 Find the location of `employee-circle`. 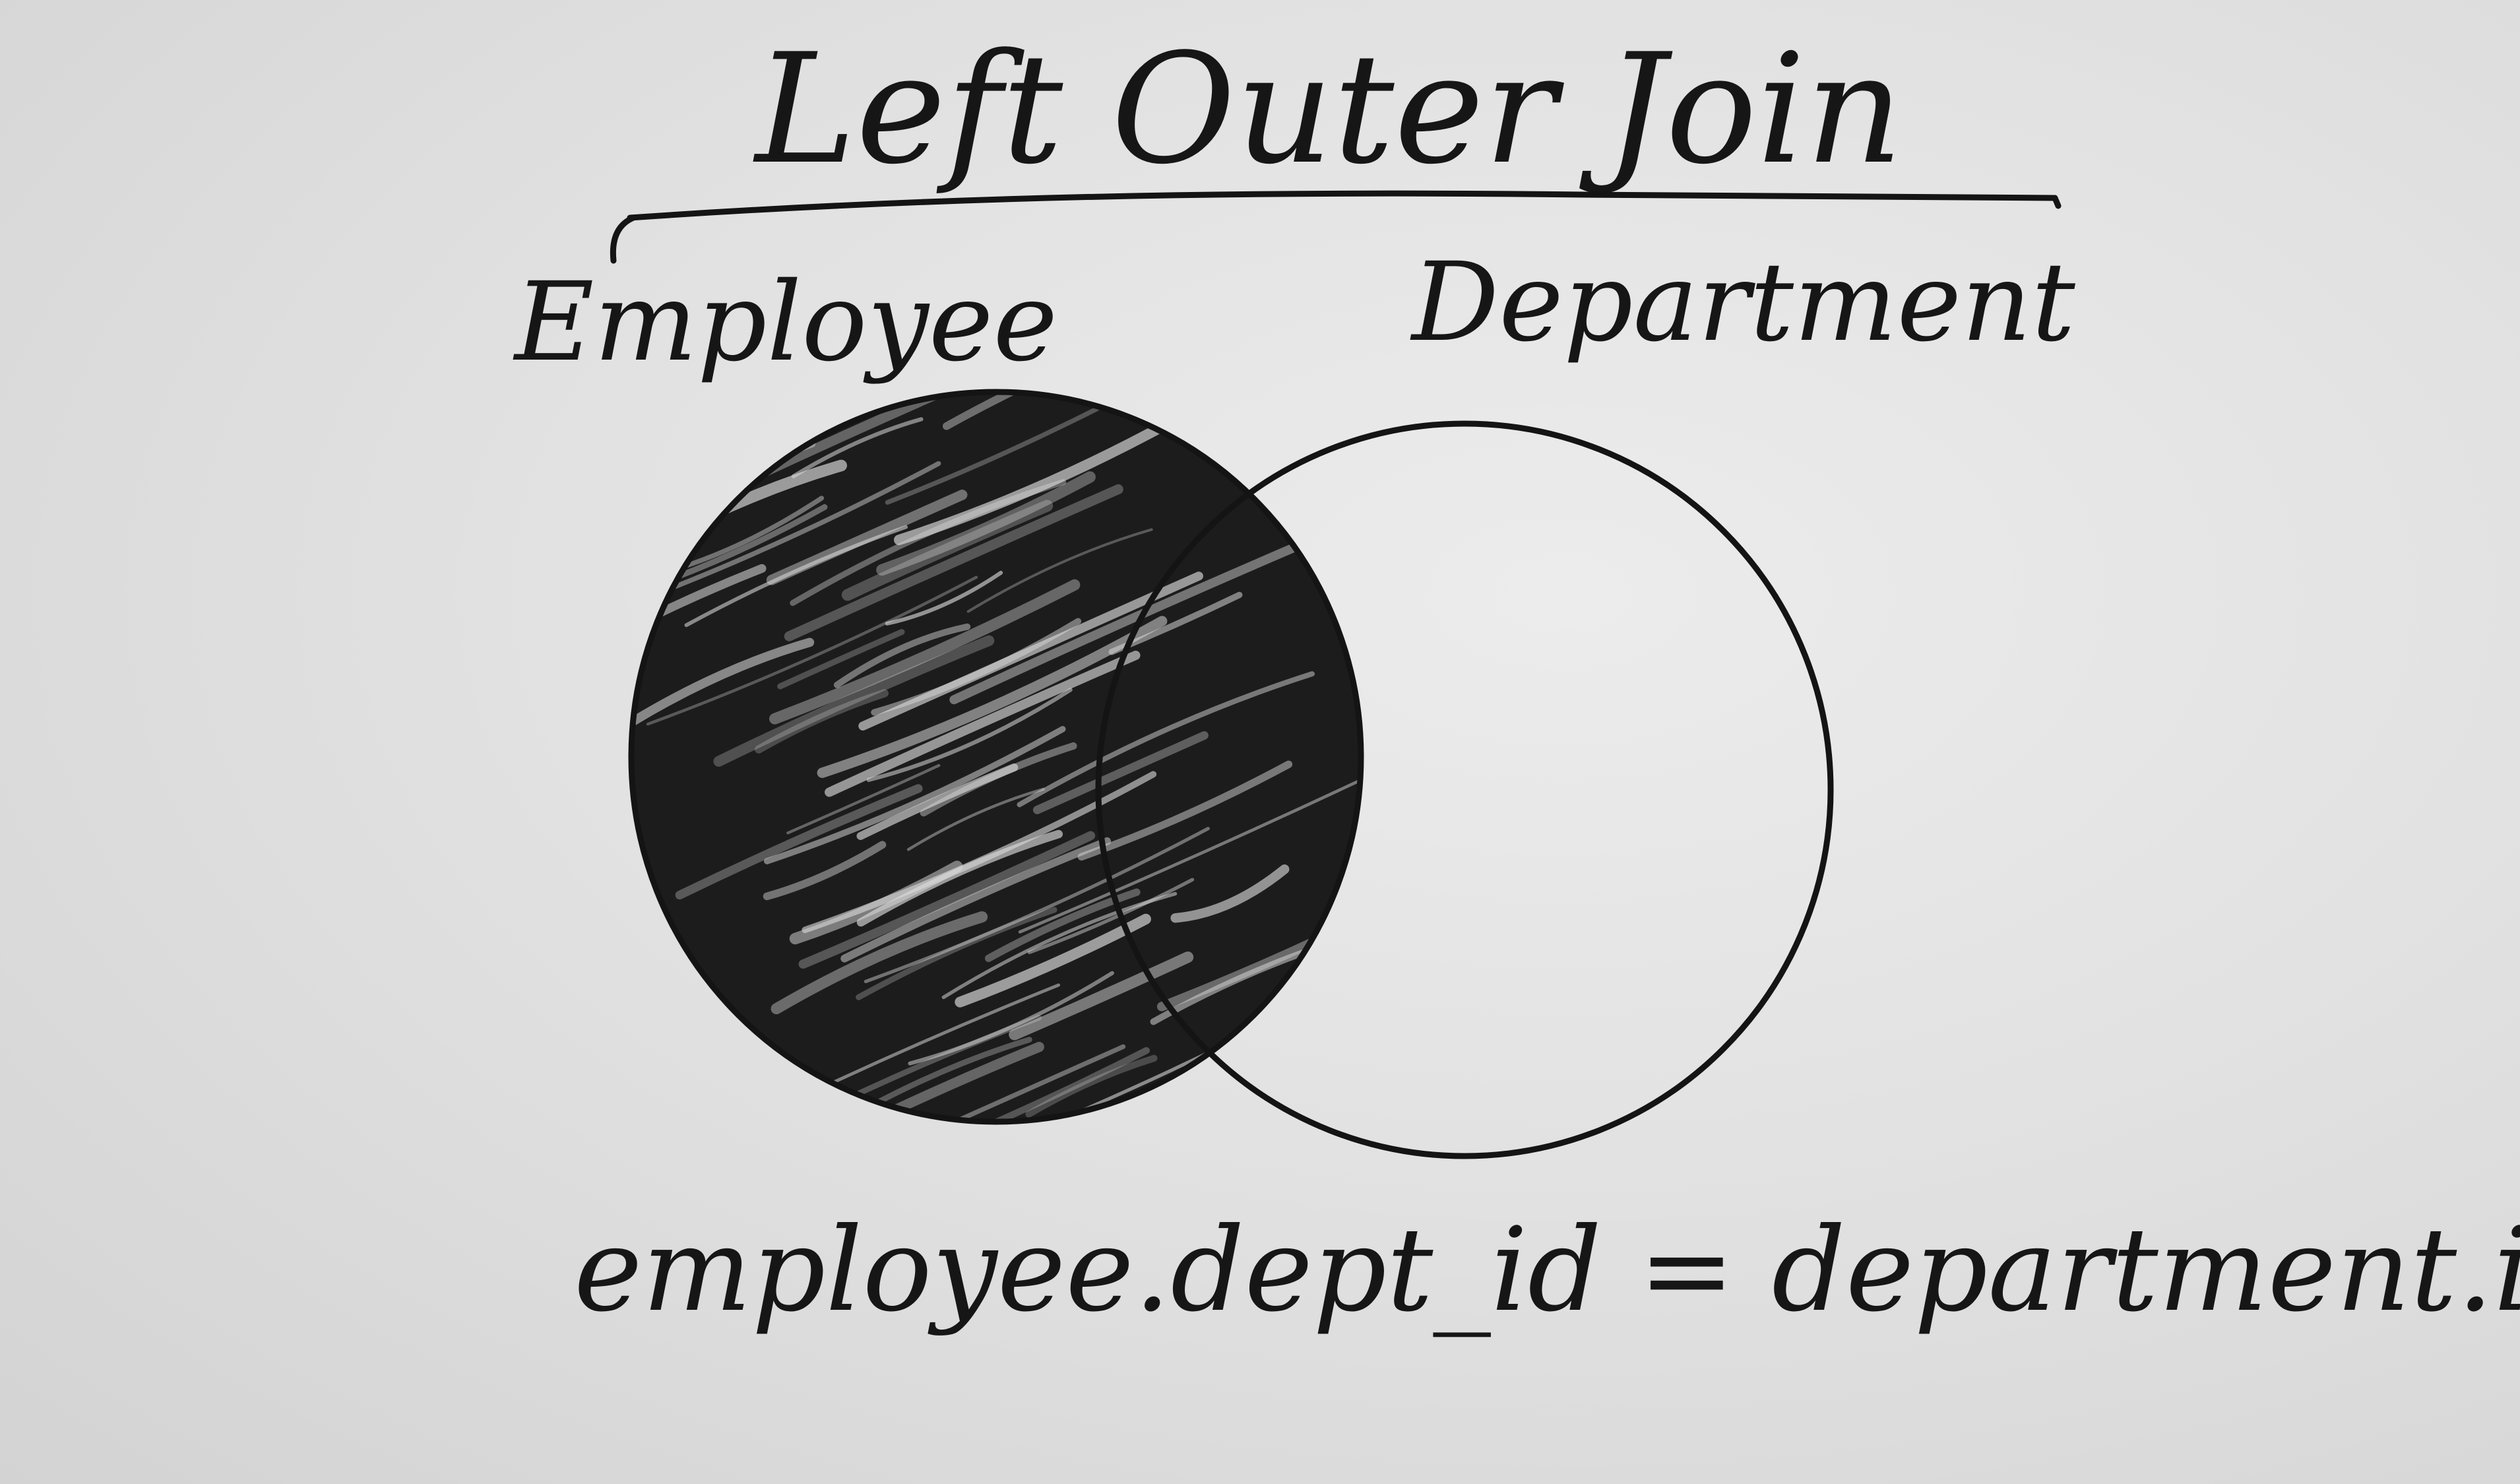

employee-circle is located at coordinates (996, 757).